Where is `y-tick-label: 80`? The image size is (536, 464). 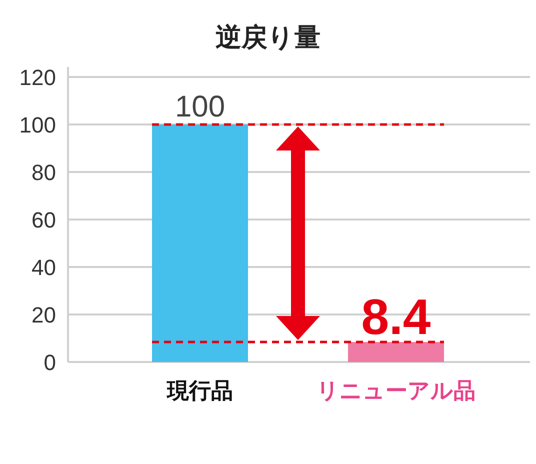
y-tick-label: 80 is located at coordinates (44, 172).